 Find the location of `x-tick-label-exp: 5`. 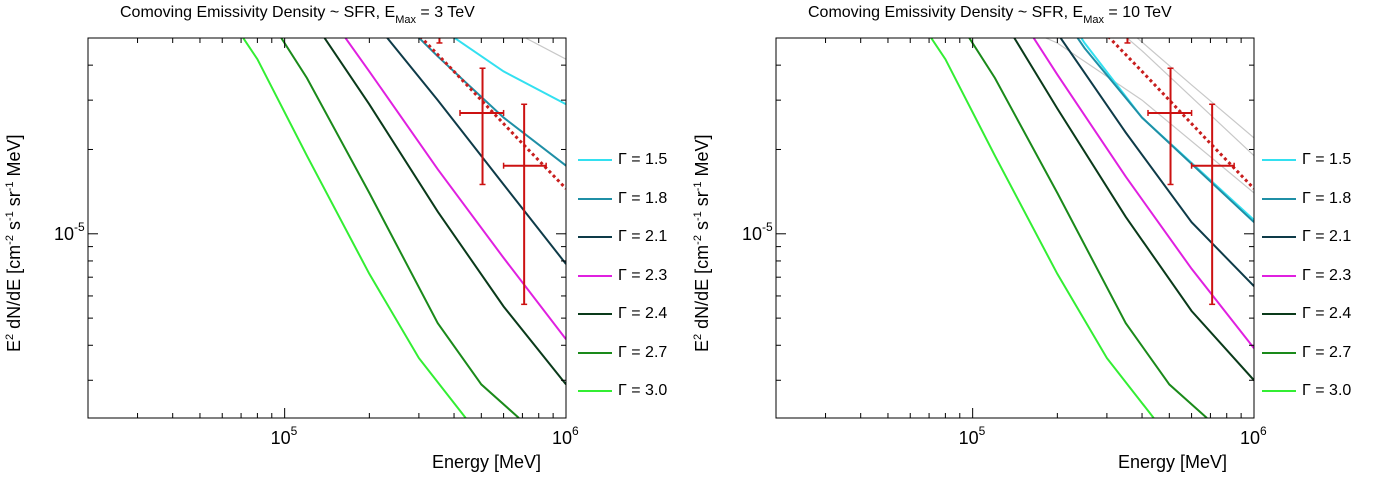

x-tick-label-exp: 5 is located at coordinates (982, 431).